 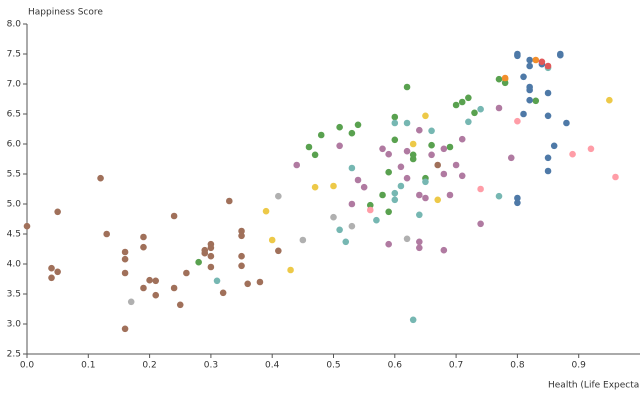 What do you see at coordinates (14, 115) in the screenshot?
I see `y-tick-label: 6.5` at bounding box center [14, 115].